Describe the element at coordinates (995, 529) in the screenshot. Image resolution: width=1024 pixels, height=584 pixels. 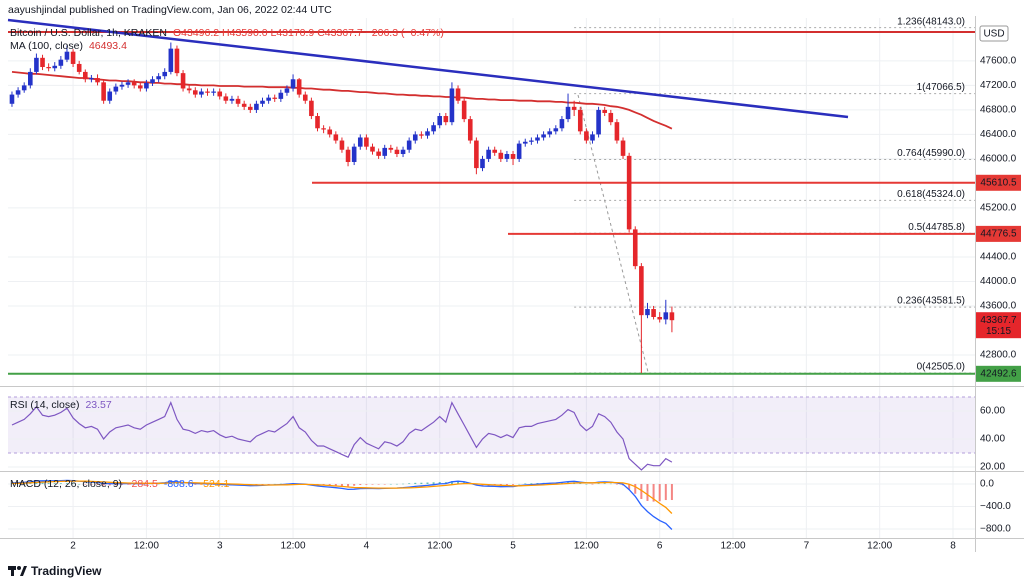
I see `y-tick-label: −800.0` at that location.